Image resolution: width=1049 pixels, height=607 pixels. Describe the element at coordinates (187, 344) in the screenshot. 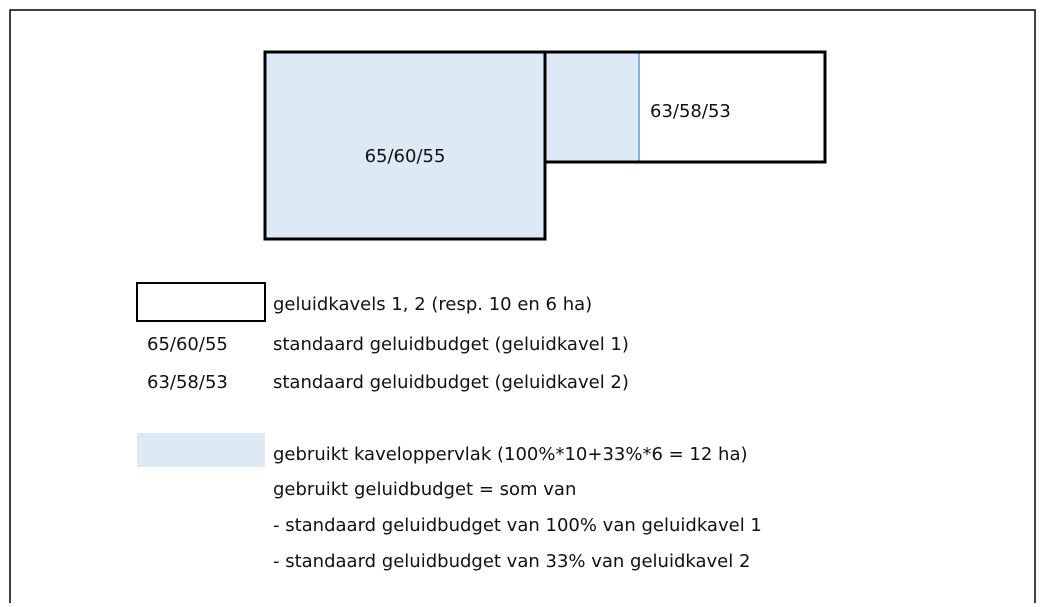

I see `legend-key: 65/60/55` at that location.